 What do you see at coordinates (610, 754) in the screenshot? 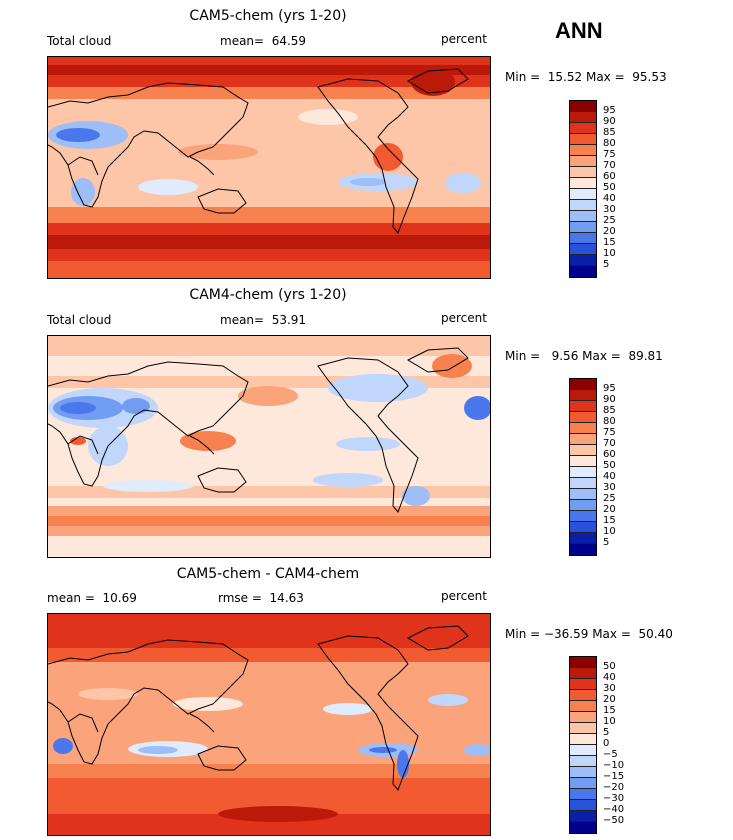
I see `colorbar-label: −5` at bounding box center [610, 754].